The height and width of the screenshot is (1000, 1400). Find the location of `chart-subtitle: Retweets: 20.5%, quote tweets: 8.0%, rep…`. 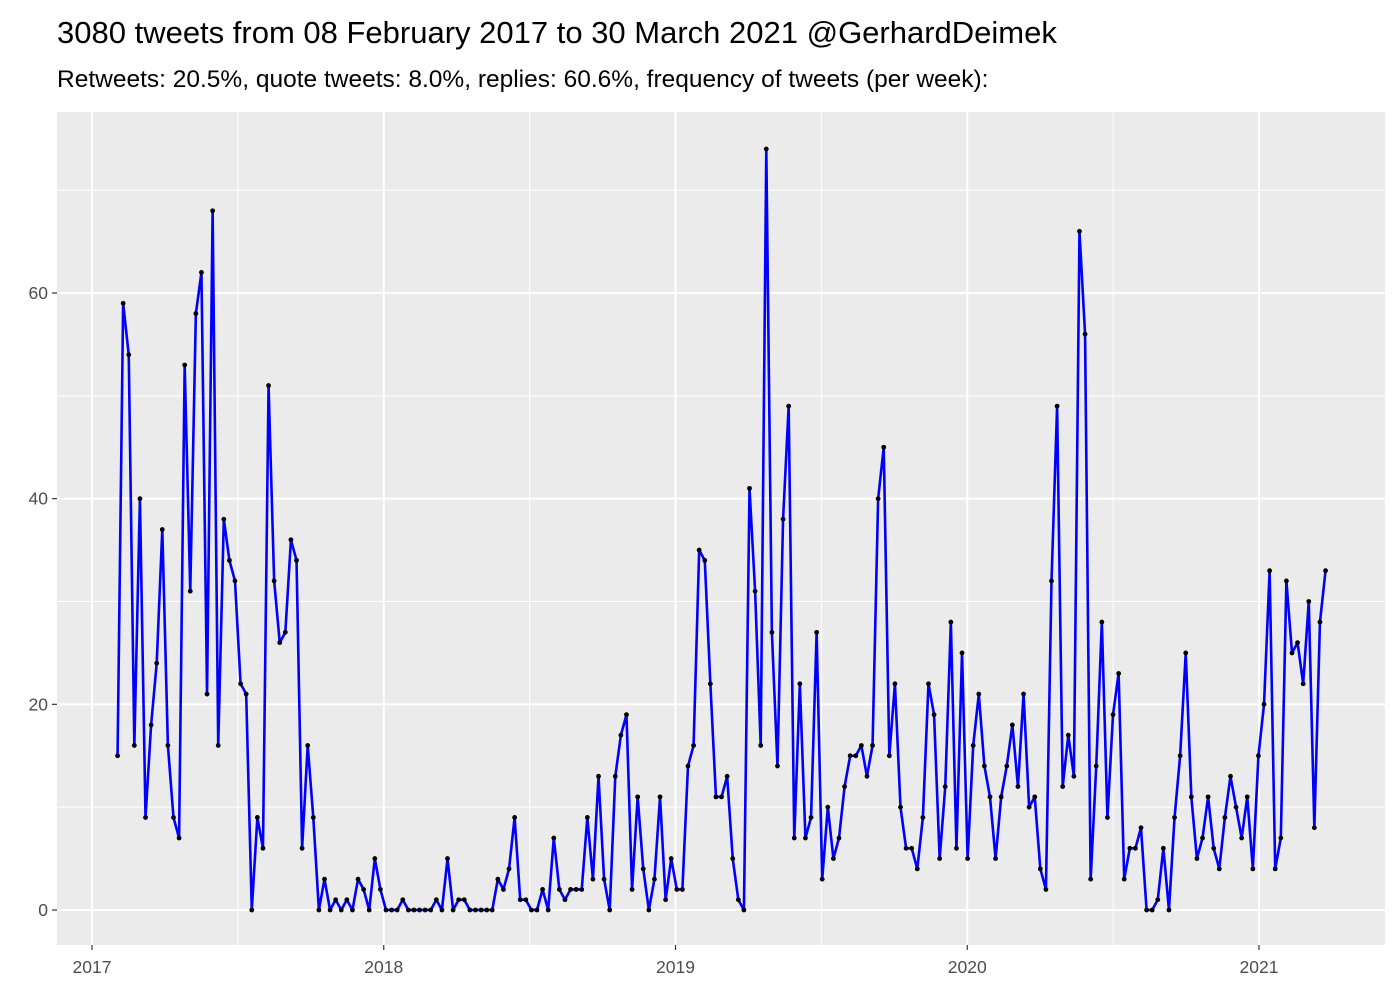

chart-subtitle: Retweets: 20.5%, quote tweets: 8.0%, rep… is located at coordinates (522, 79).